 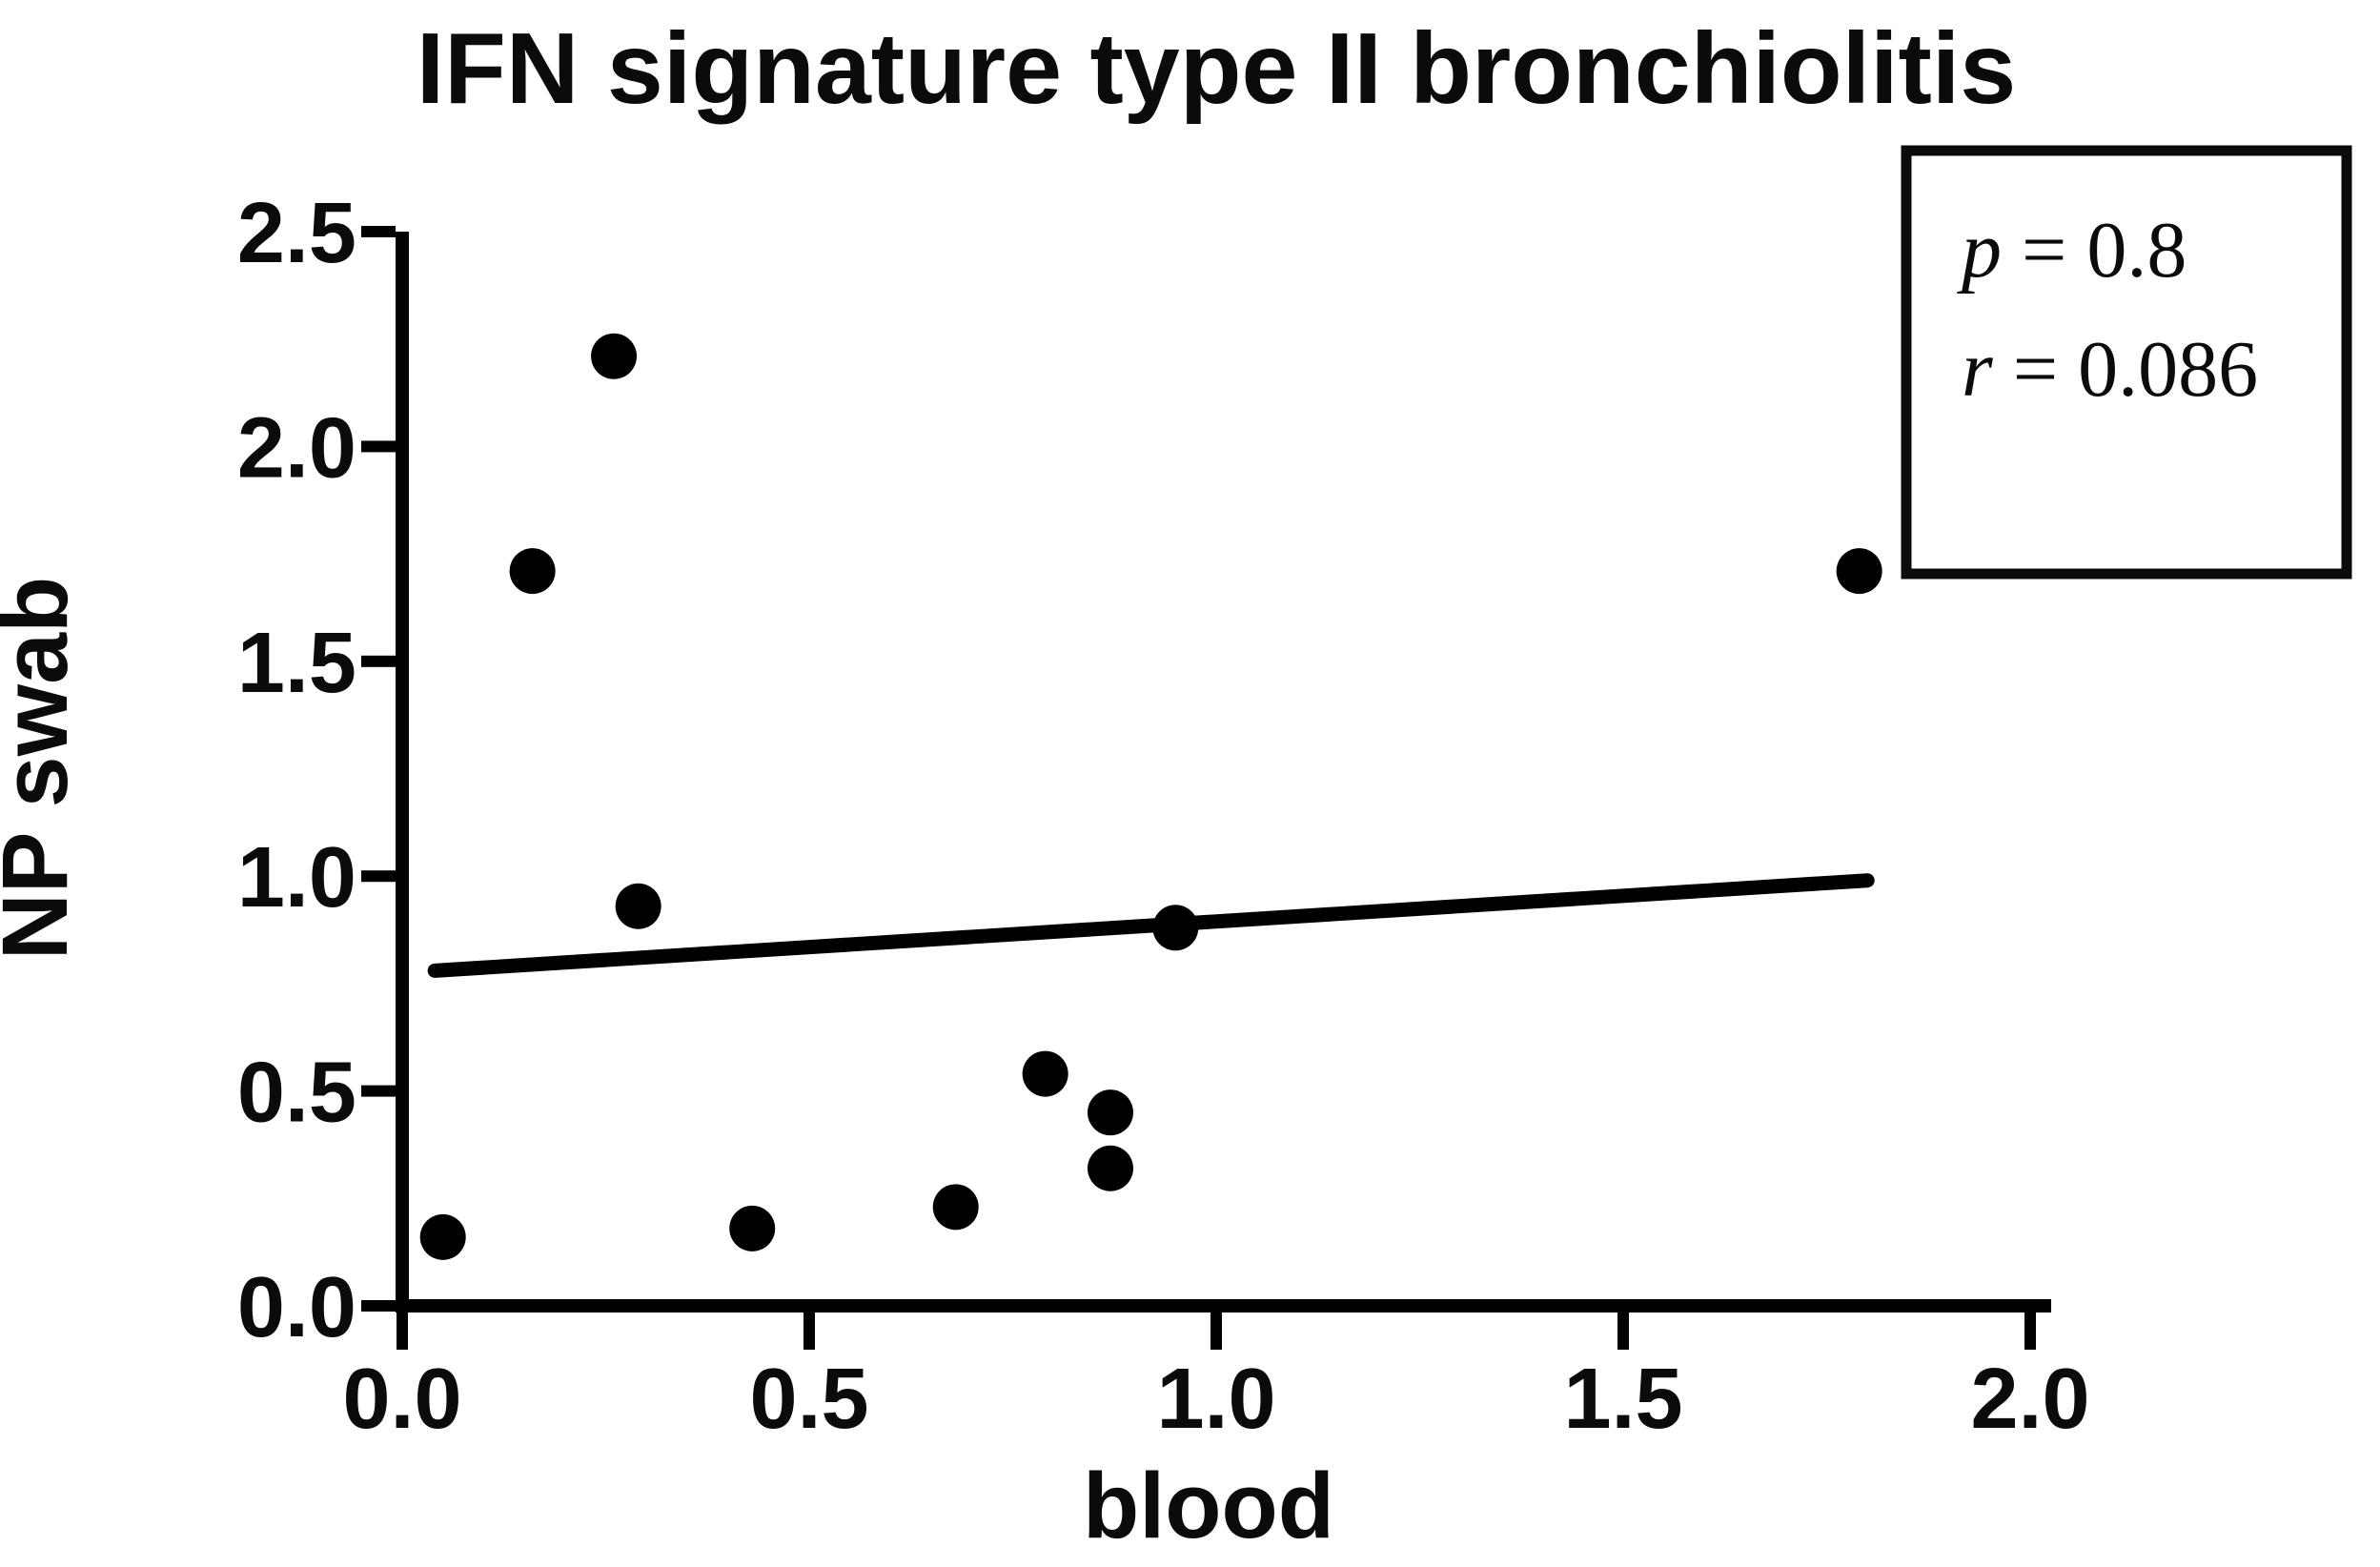 I want to click on x-tick-label: 0.5, so click(x=808, y=1399).